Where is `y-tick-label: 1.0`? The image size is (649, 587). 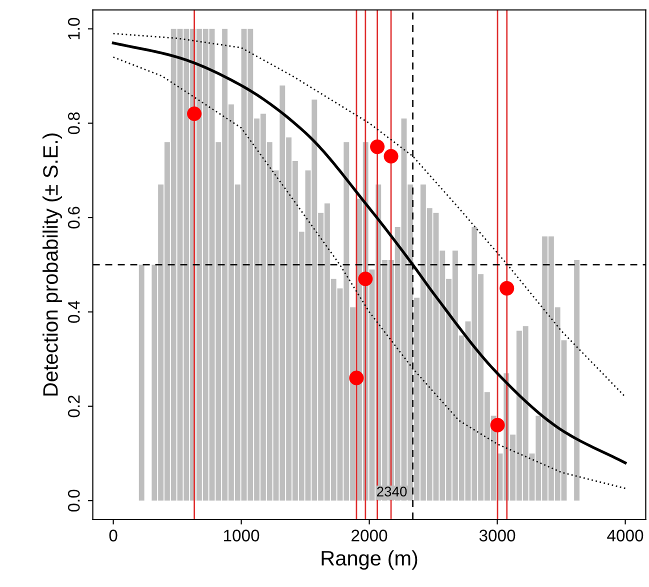 y-tick-label: 1.0 is located at coordinates (74, 29).